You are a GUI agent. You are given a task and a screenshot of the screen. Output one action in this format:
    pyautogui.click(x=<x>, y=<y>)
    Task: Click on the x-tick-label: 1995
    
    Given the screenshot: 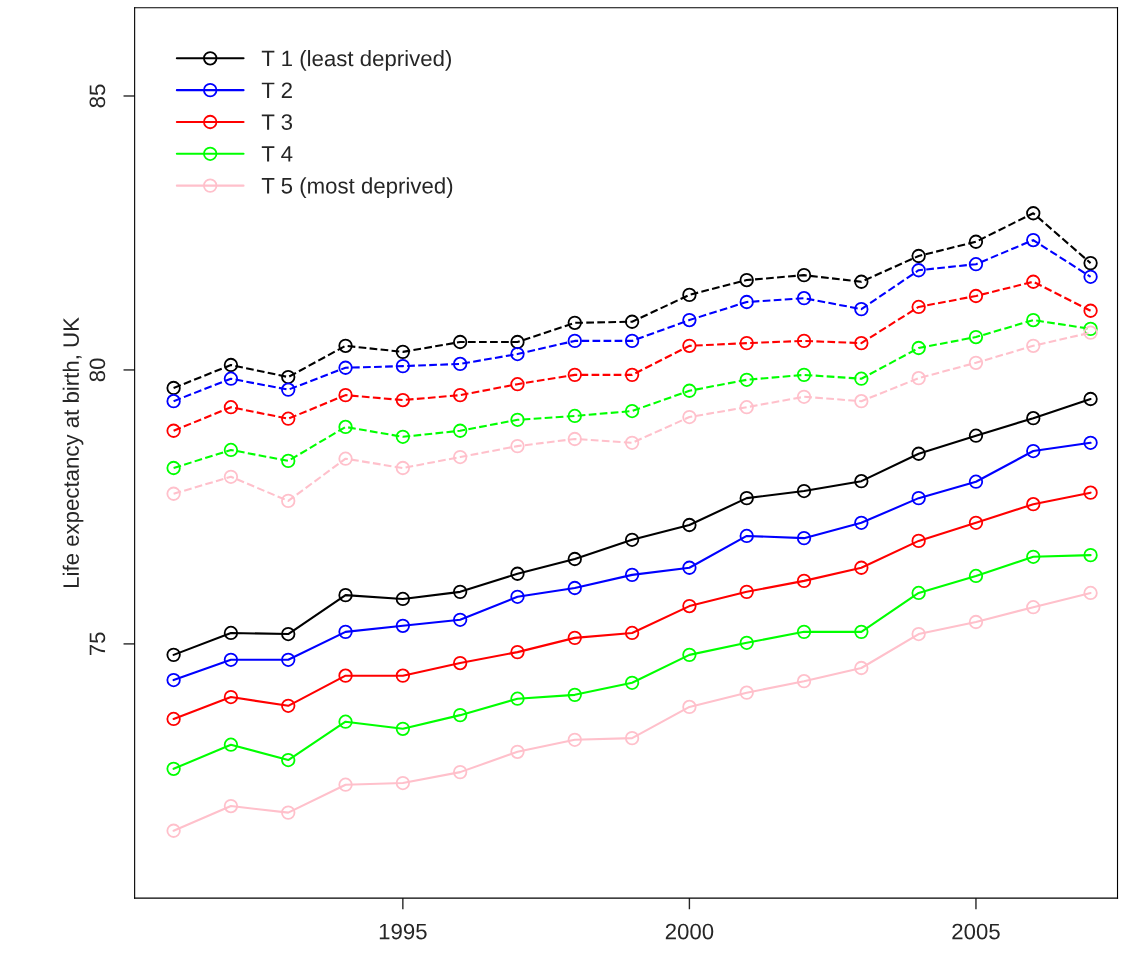 What is the action you would take?
    pyautogui.click(x=403, y=931)
    